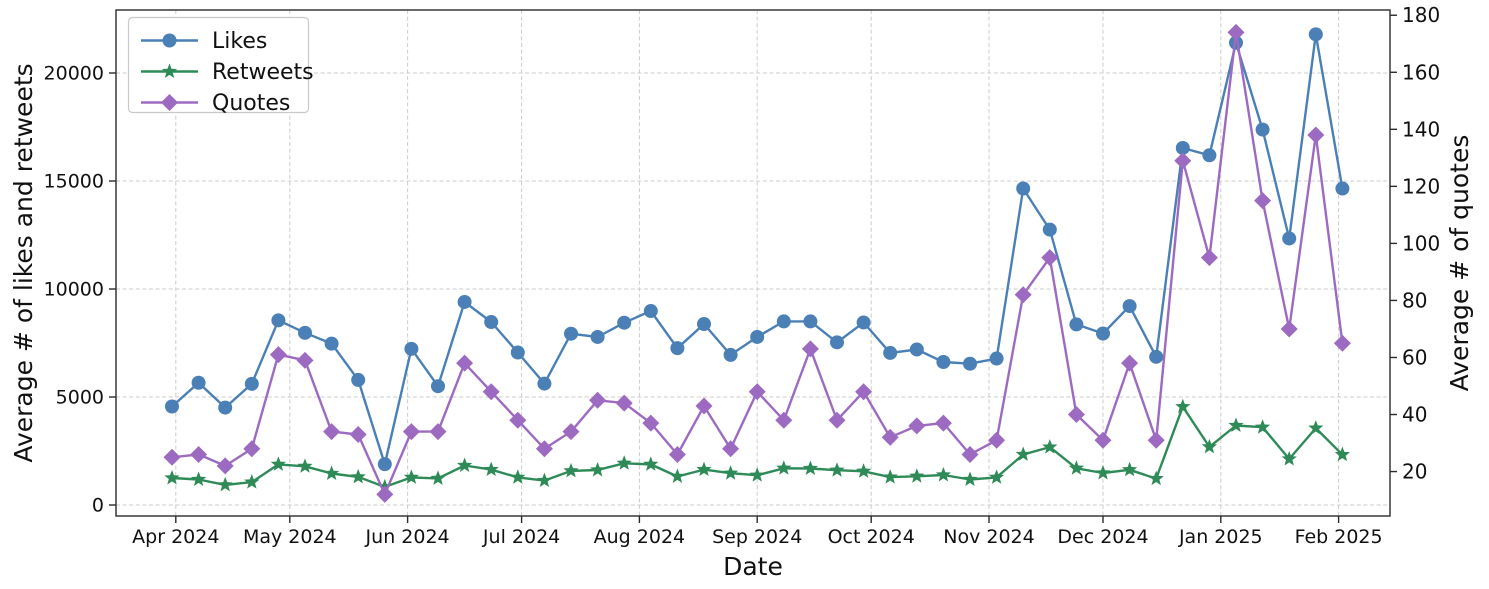 This screenshot has width=1489, height=589. Describe the element at coordinates (204, 41) in the screenshot. I see `legend-item-likes: Likes` at that location.